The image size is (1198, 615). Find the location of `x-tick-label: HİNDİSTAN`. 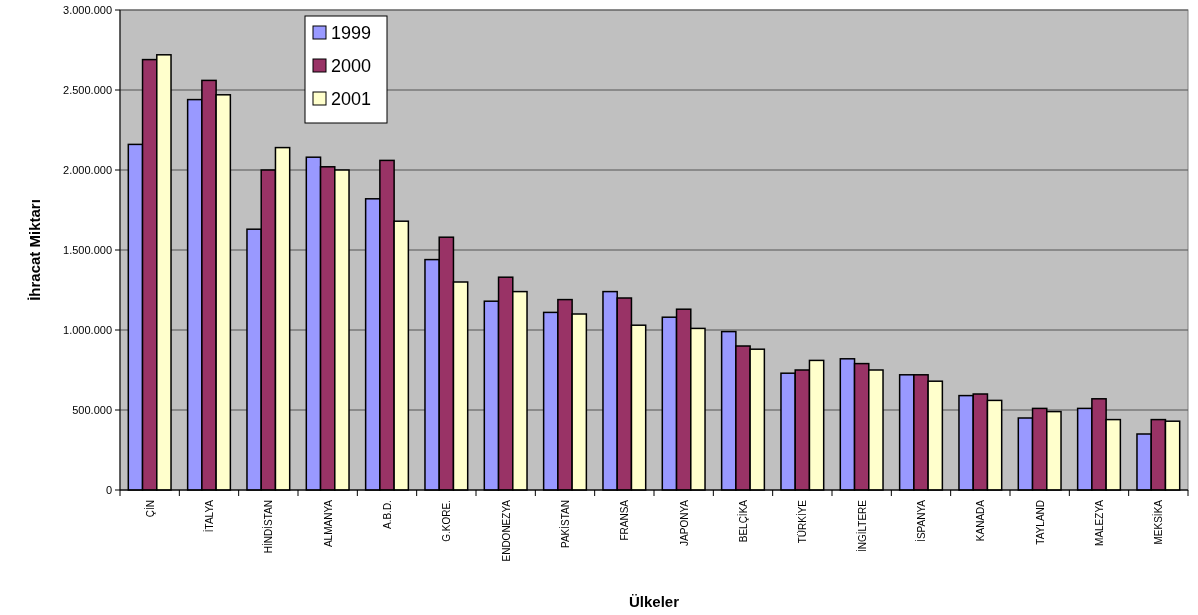

x-tick-label: HİNDİSTAN is located at coordinates (268, 527).